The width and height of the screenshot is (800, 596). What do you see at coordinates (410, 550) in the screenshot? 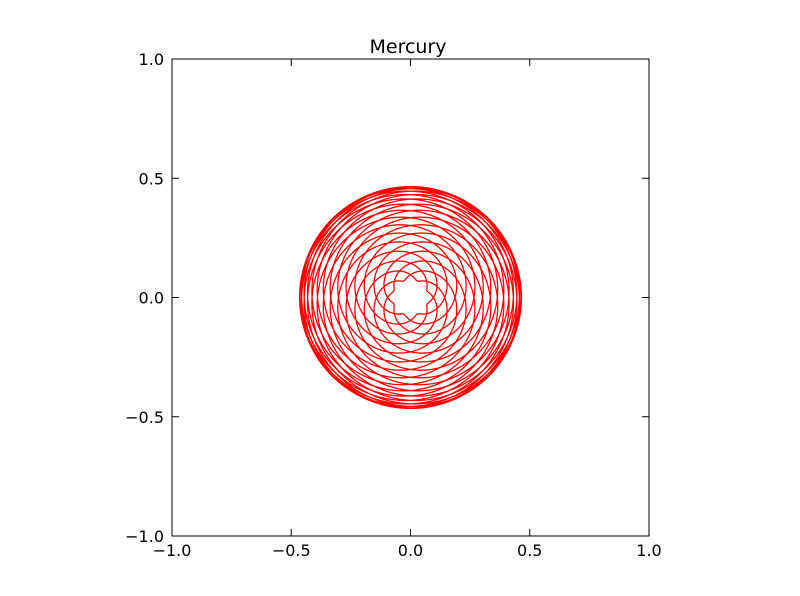
I see `x-tick-label: 0.0` at bounding box center [410, 550].